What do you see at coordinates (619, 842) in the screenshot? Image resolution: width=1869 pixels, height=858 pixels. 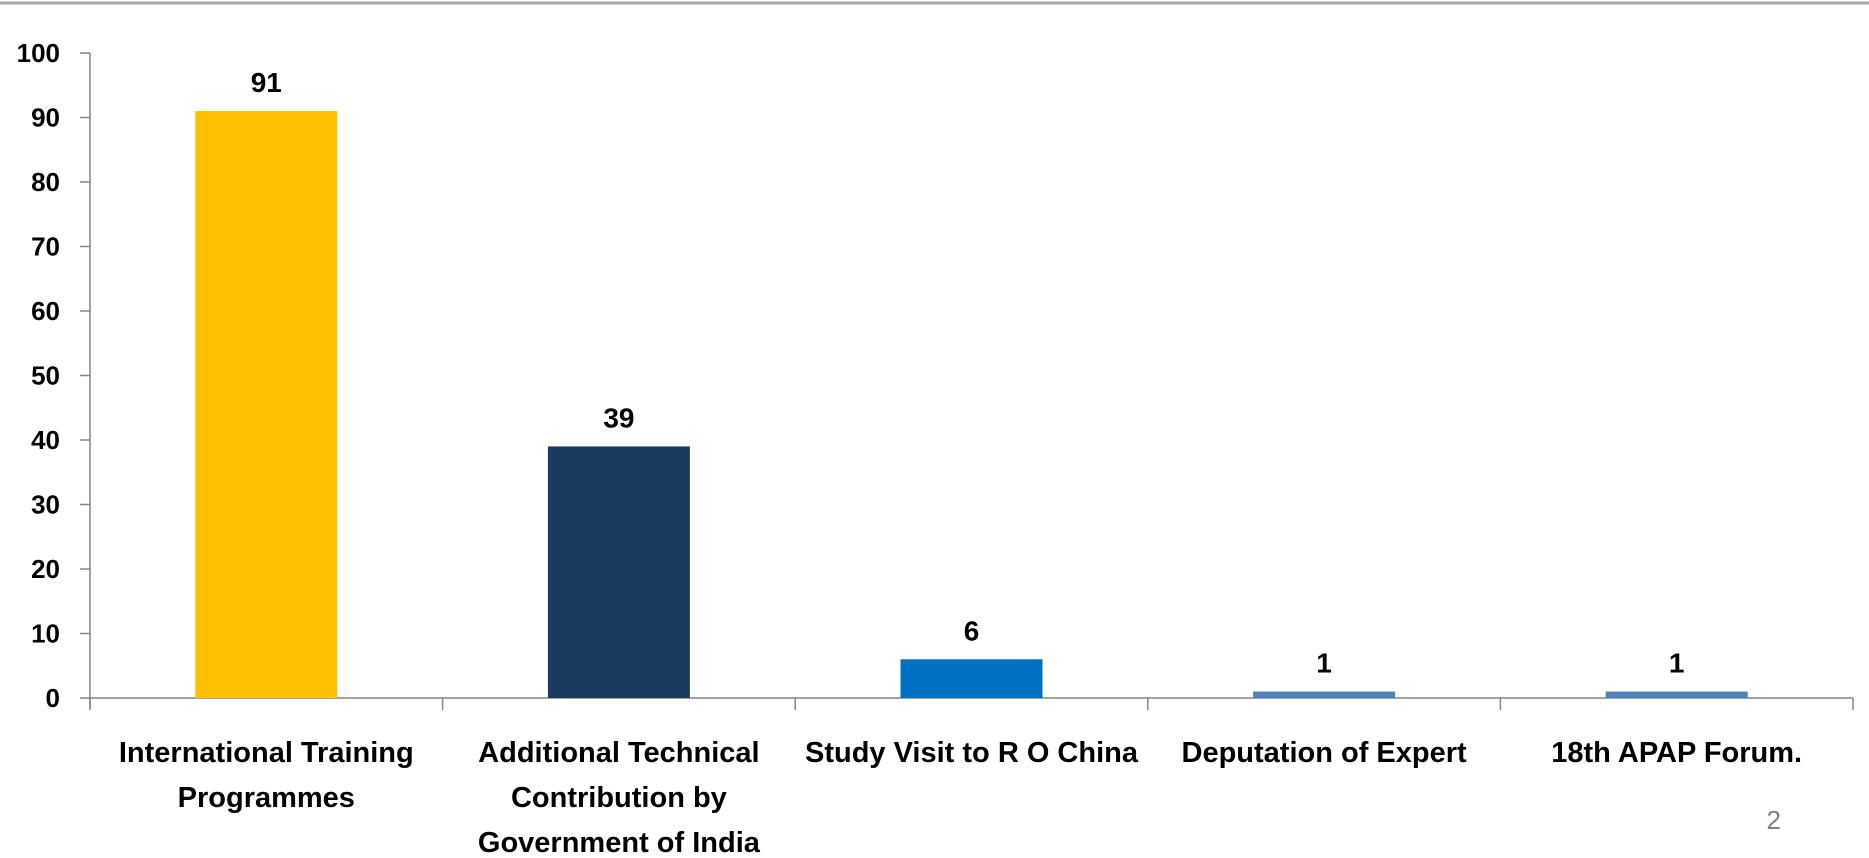 I see `x-category-label: Government of India` at bounding box center [619, 842].